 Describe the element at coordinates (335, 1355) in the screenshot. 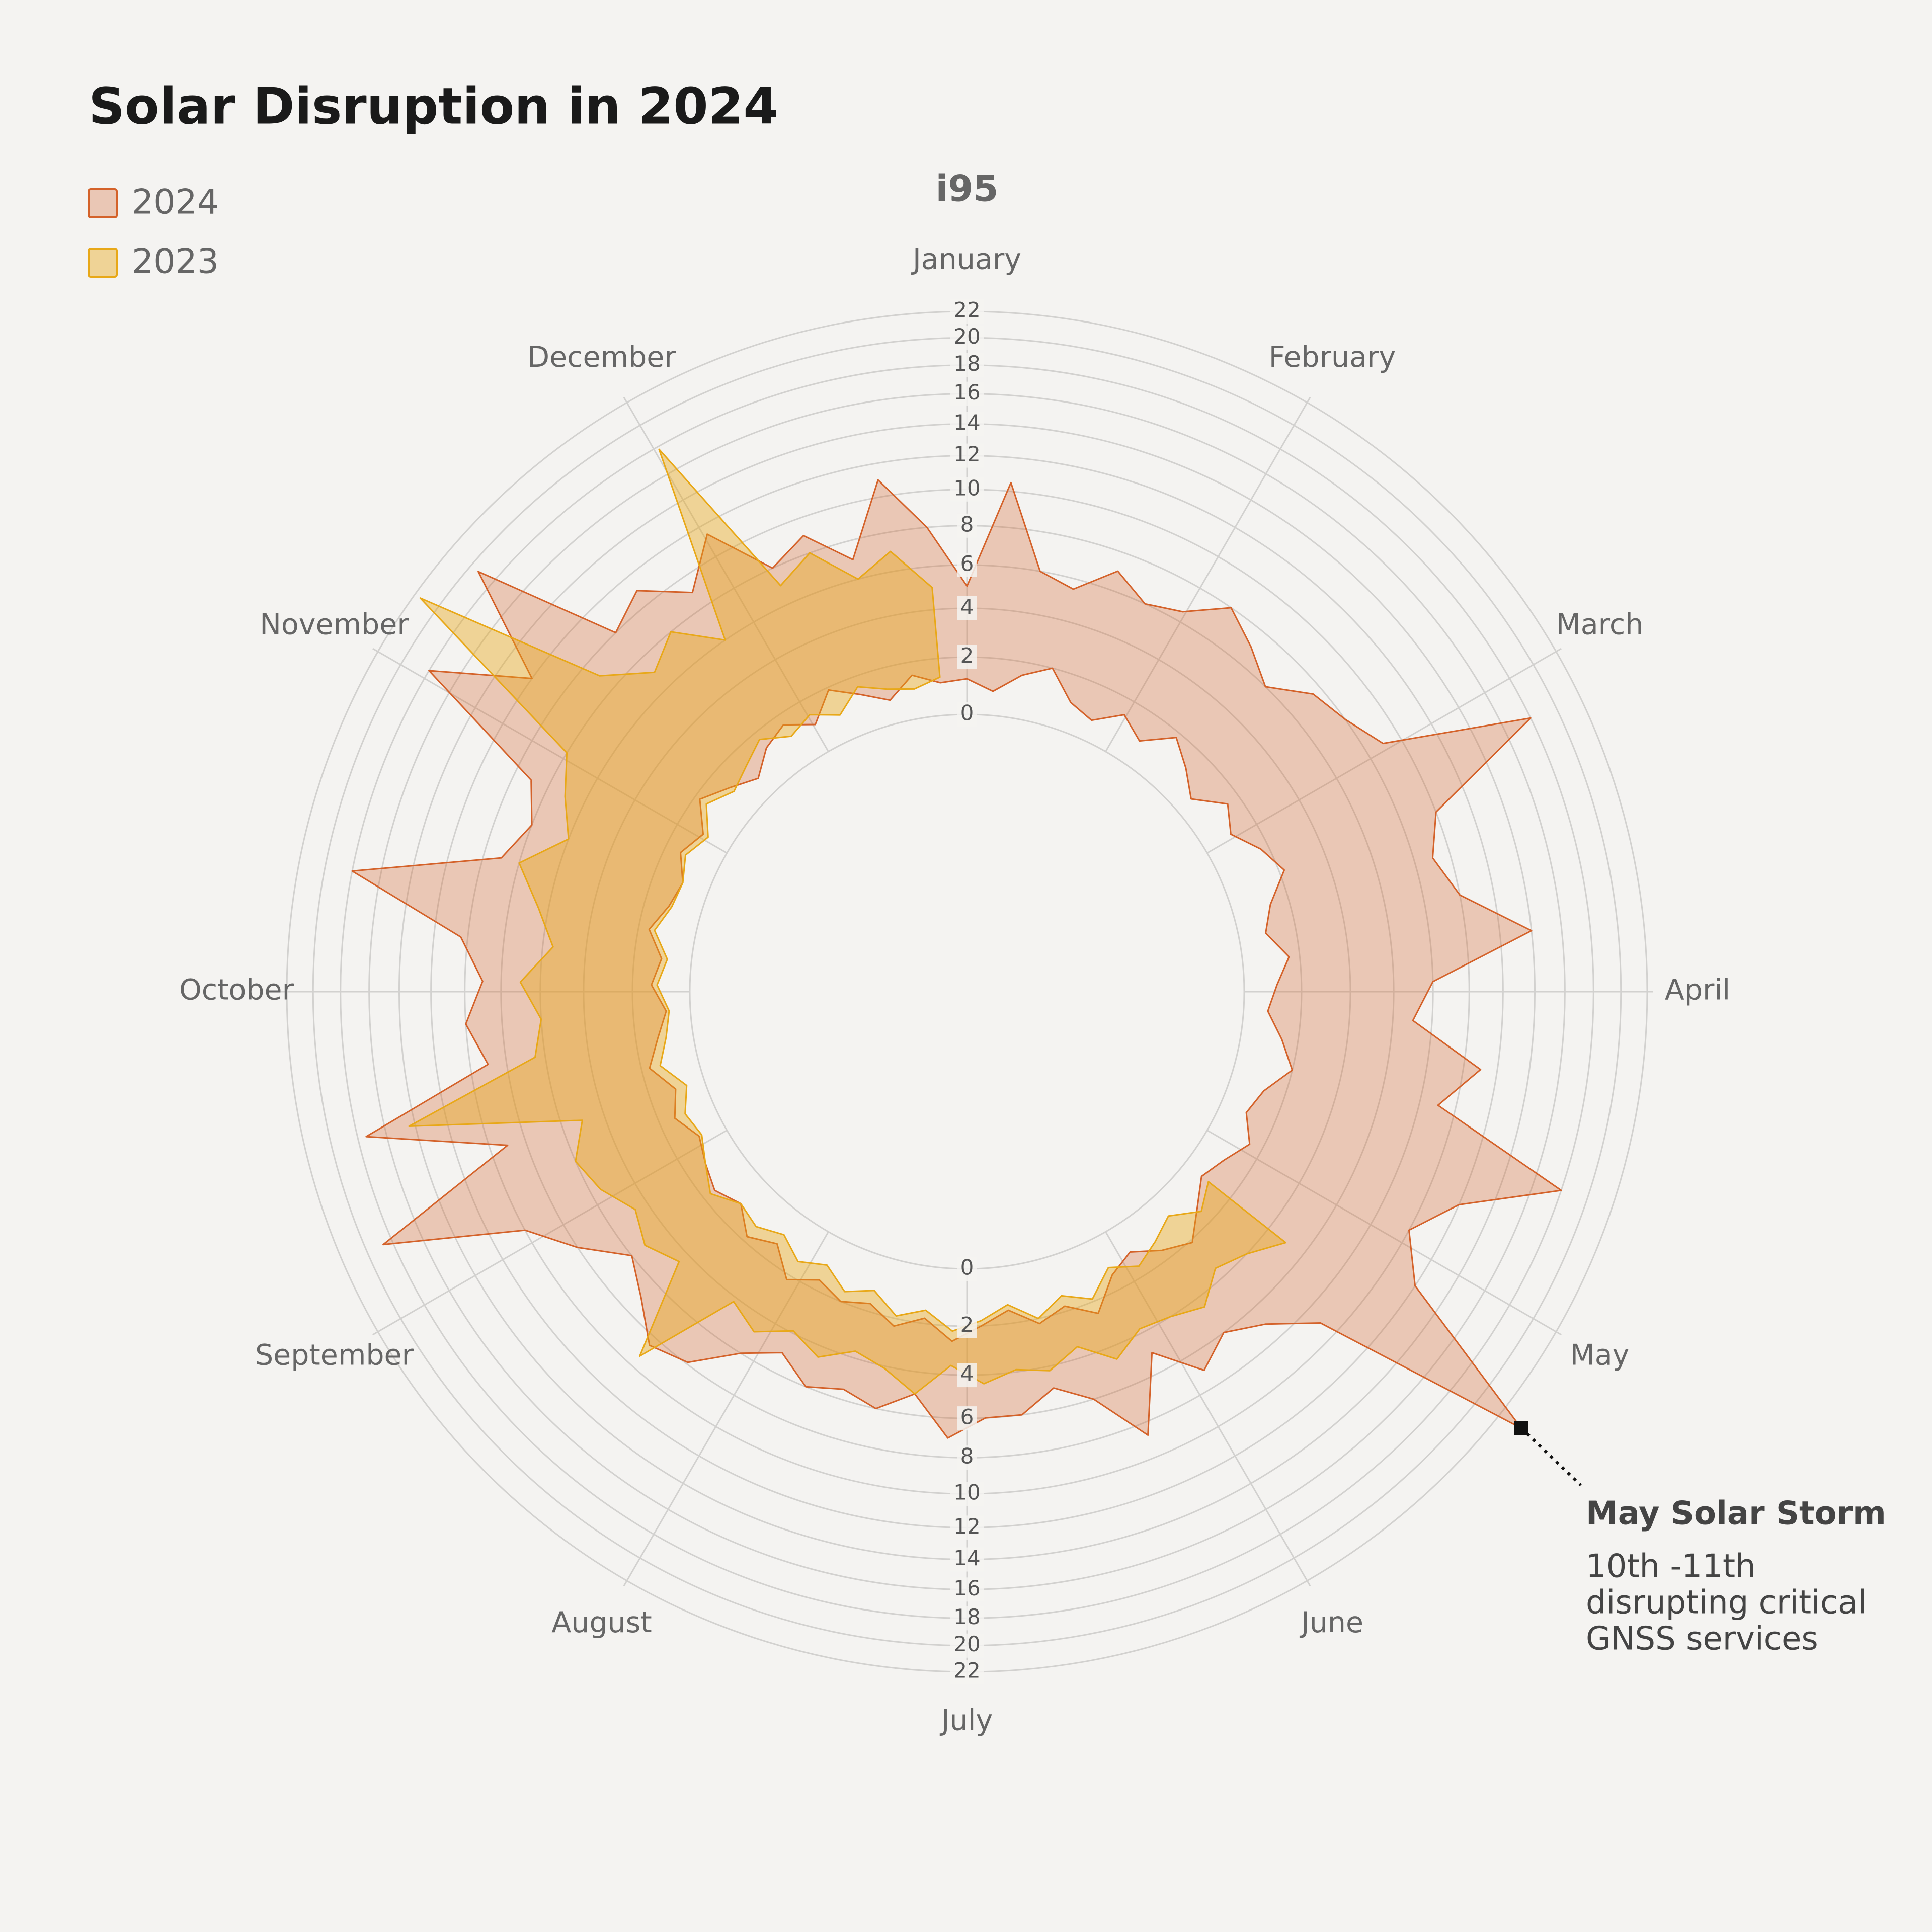

I see `month-label: September` at that location.